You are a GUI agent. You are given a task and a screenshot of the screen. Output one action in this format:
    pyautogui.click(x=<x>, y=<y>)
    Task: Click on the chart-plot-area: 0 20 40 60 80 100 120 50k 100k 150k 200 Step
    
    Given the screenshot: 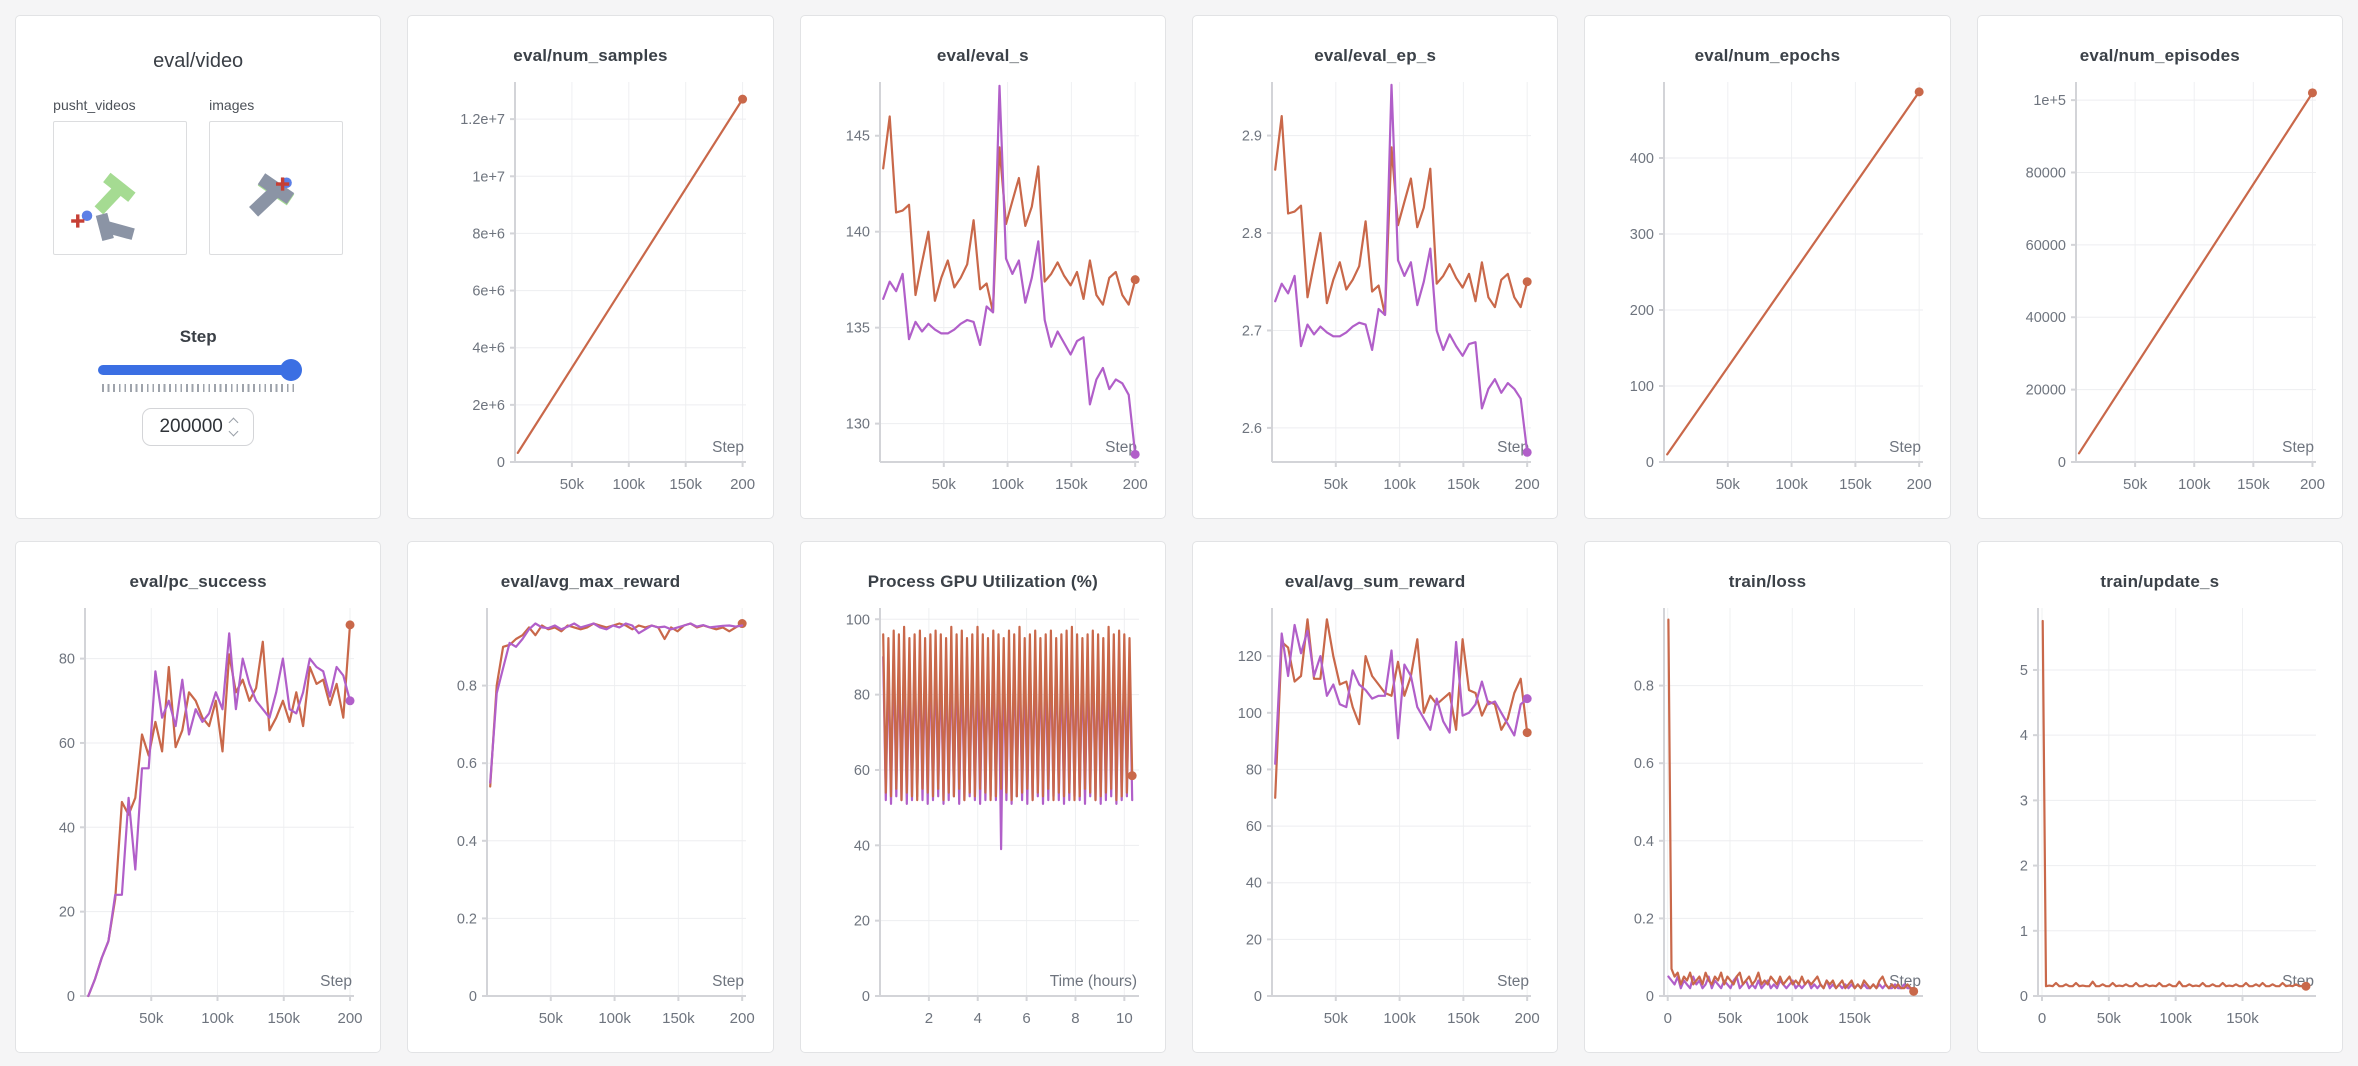 What is the action you would take?
    pyautogui.click(x=1375, y=823)
    